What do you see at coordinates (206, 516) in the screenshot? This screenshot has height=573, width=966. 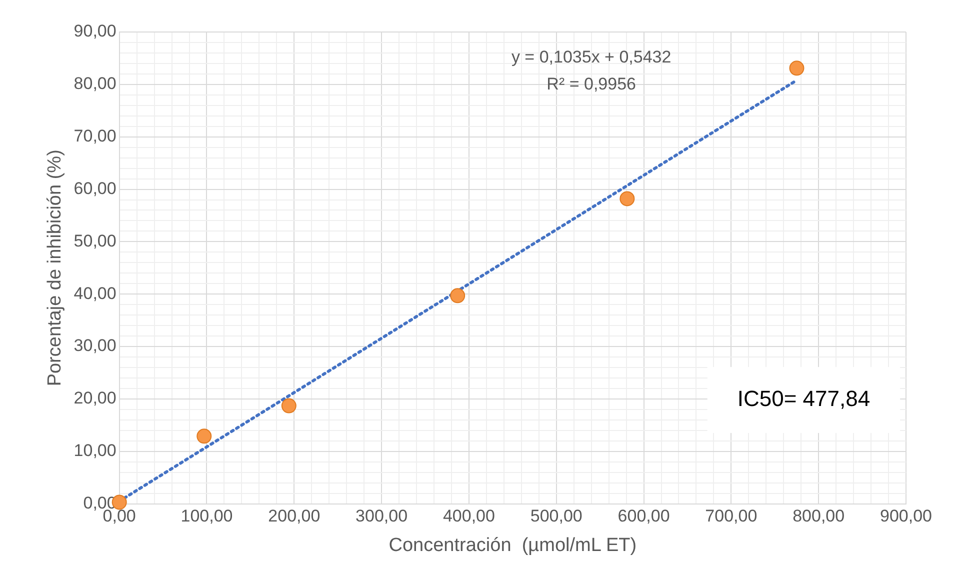 I see `x-tick-label: 100,00` at bounding box center [206, 516].